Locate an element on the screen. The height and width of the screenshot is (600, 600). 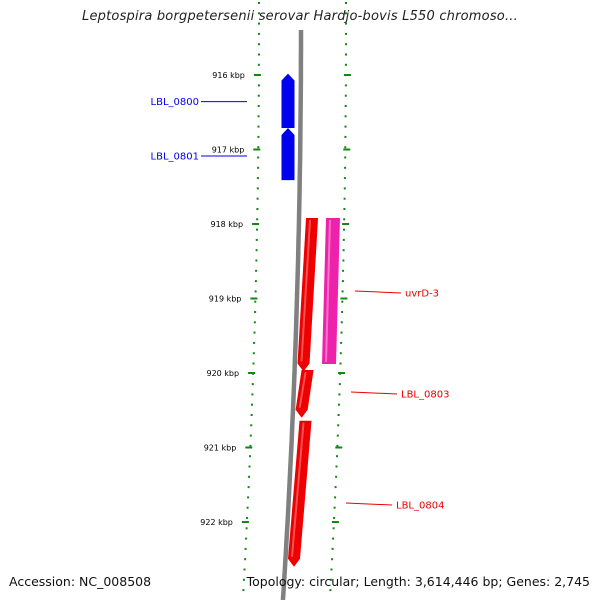
gene-label: LBL_0804 is located at coordinates (420, 506).